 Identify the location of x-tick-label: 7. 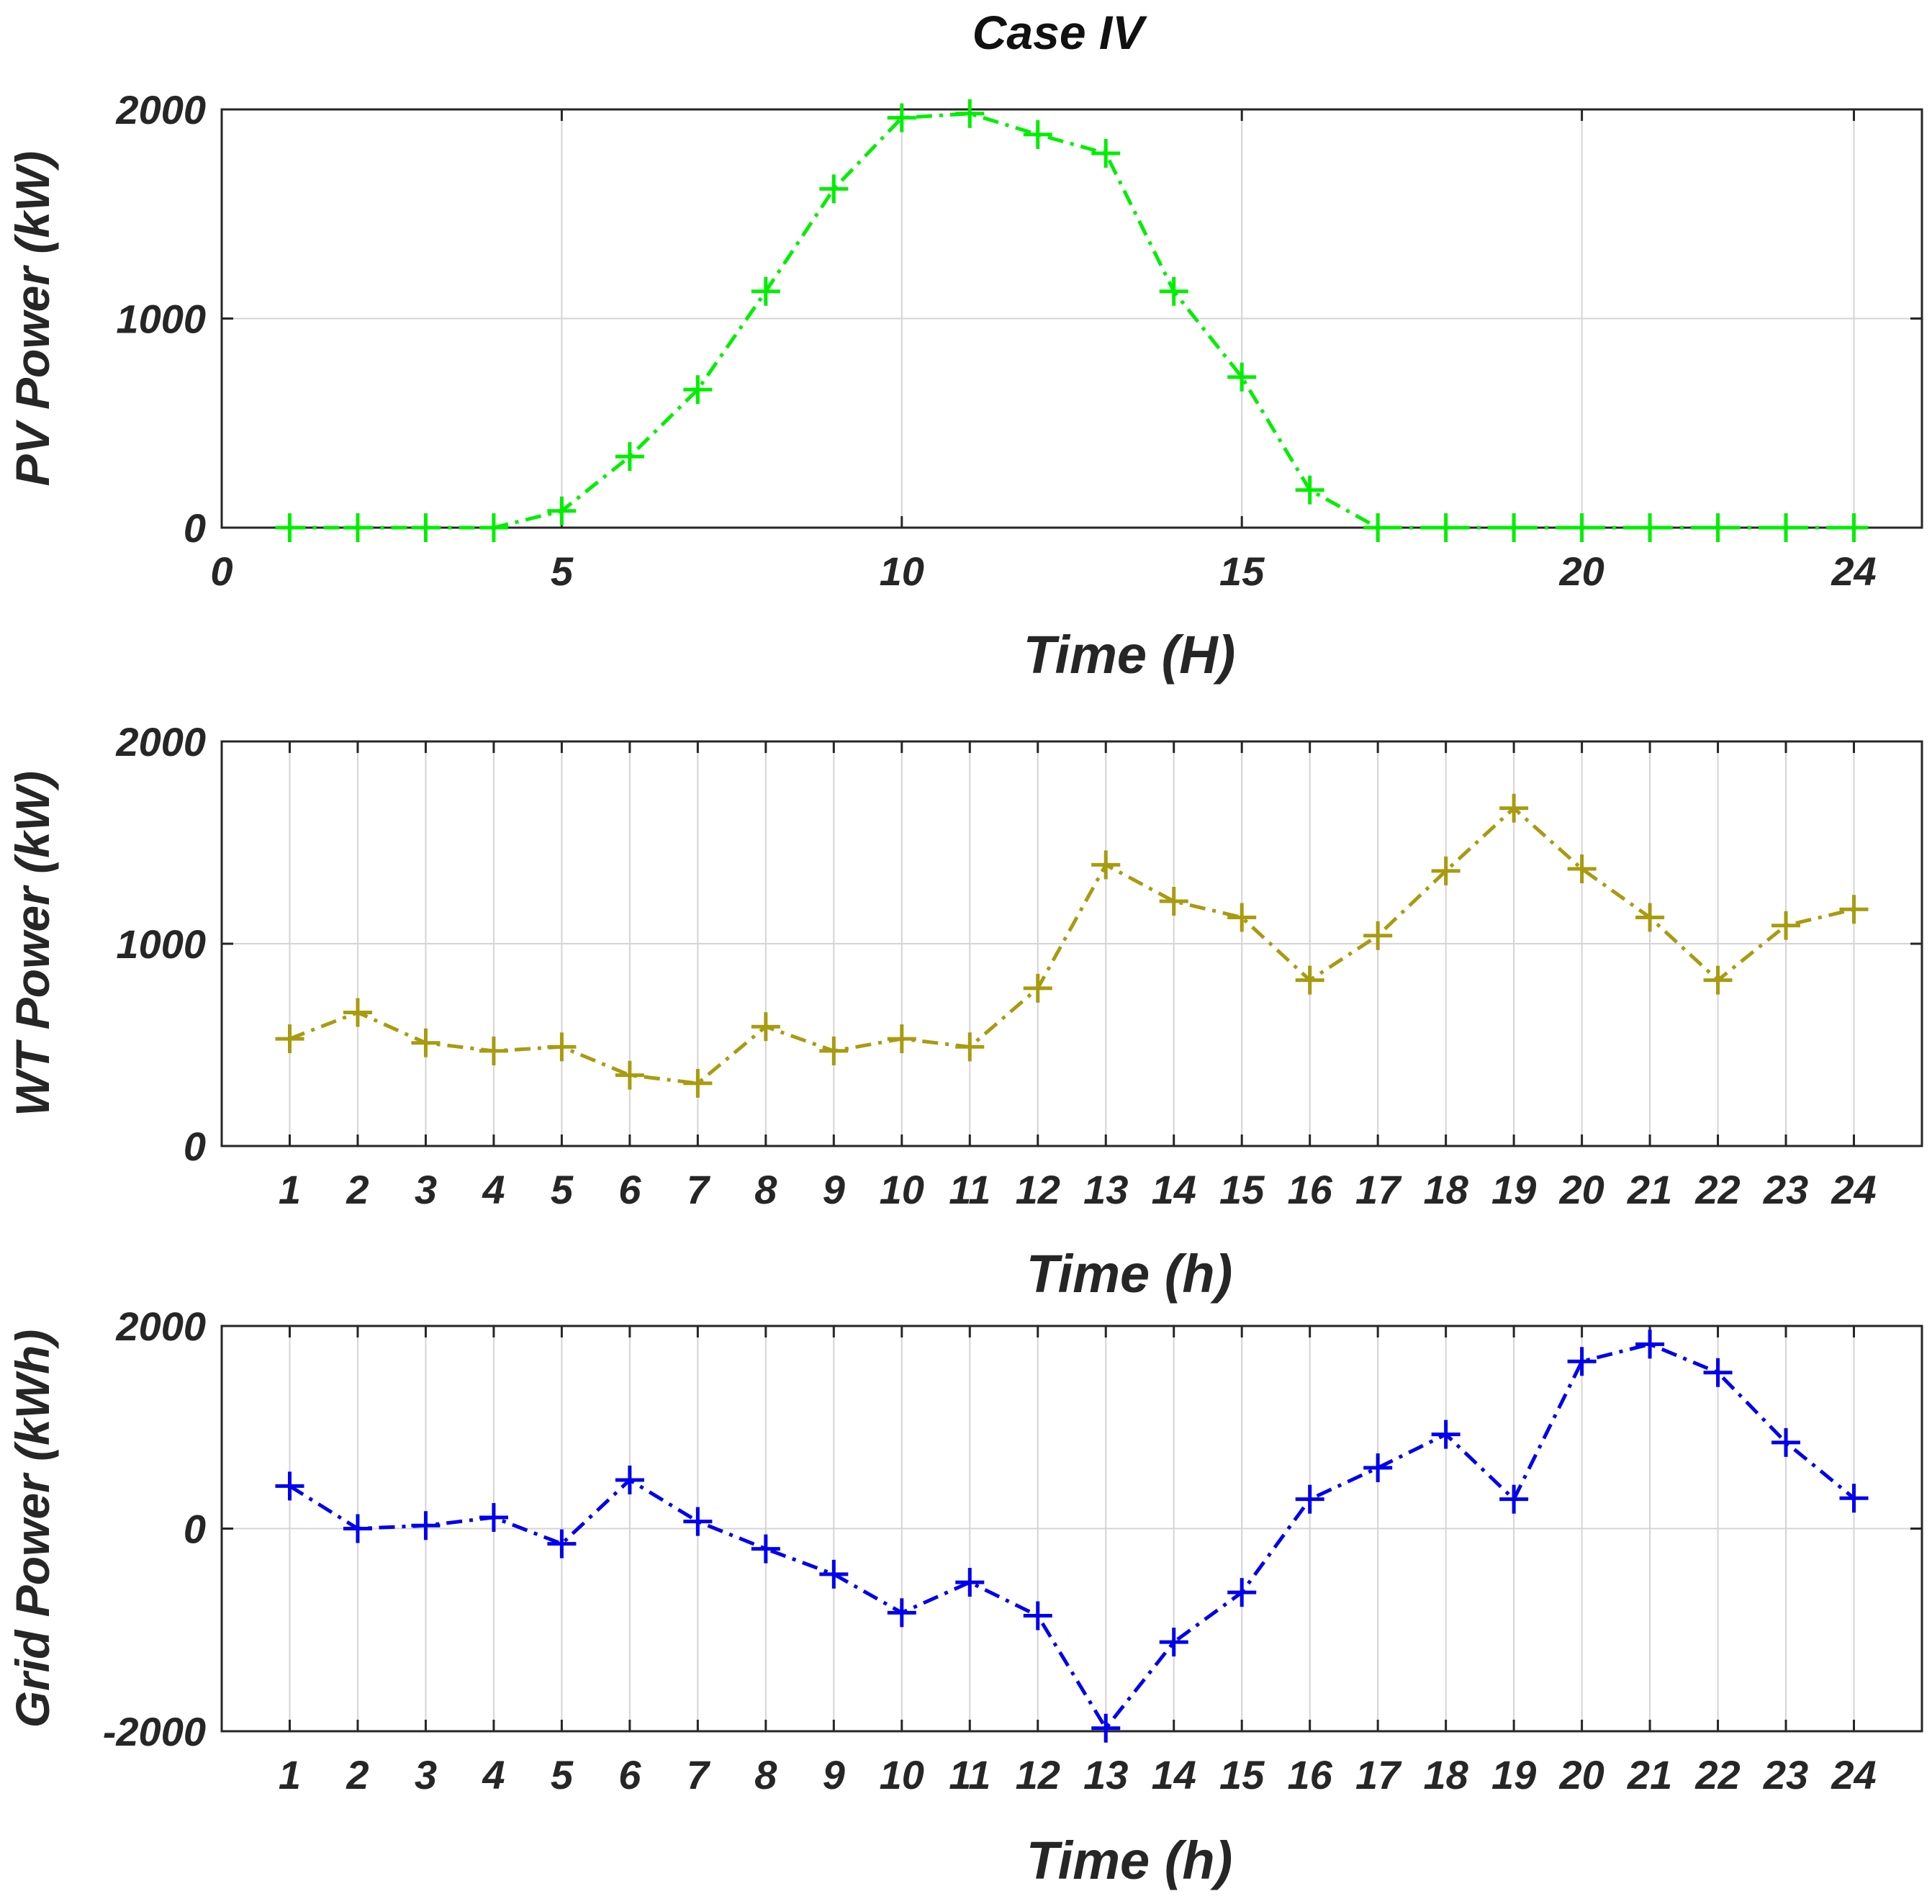
(699, 1775).